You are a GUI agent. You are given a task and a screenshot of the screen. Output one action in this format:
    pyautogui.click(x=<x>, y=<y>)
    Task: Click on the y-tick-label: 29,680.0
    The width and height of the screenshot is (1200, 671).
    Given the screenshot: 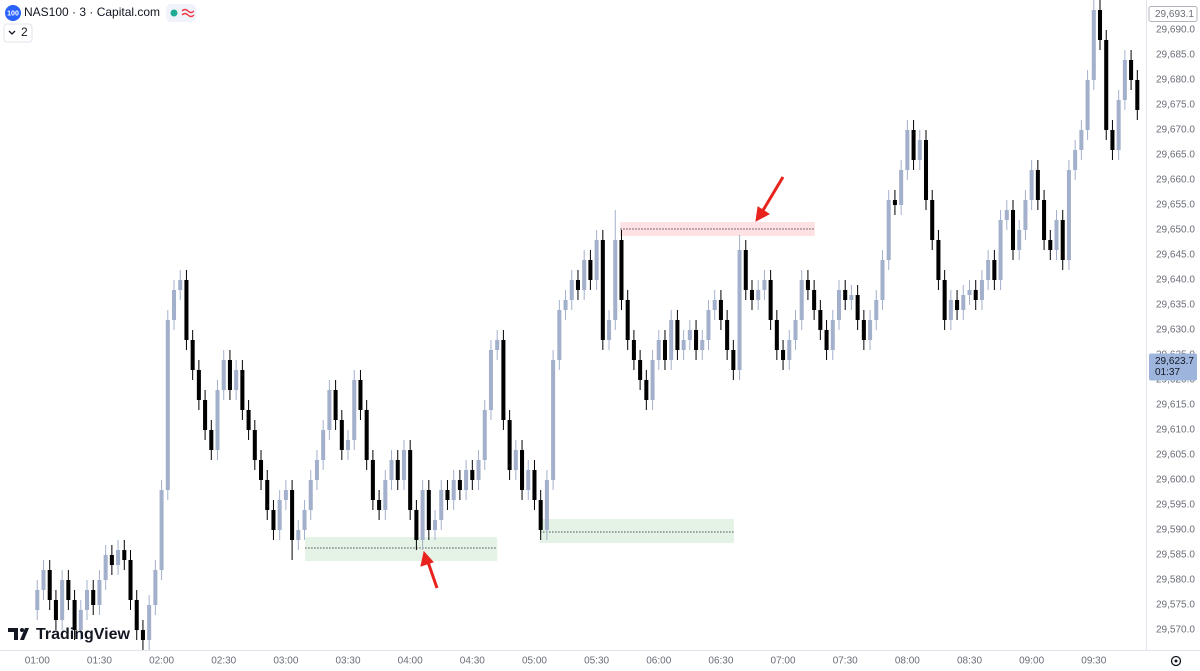 What is the action you would take?
    pyautogui.click(x=1175, y=80)
    